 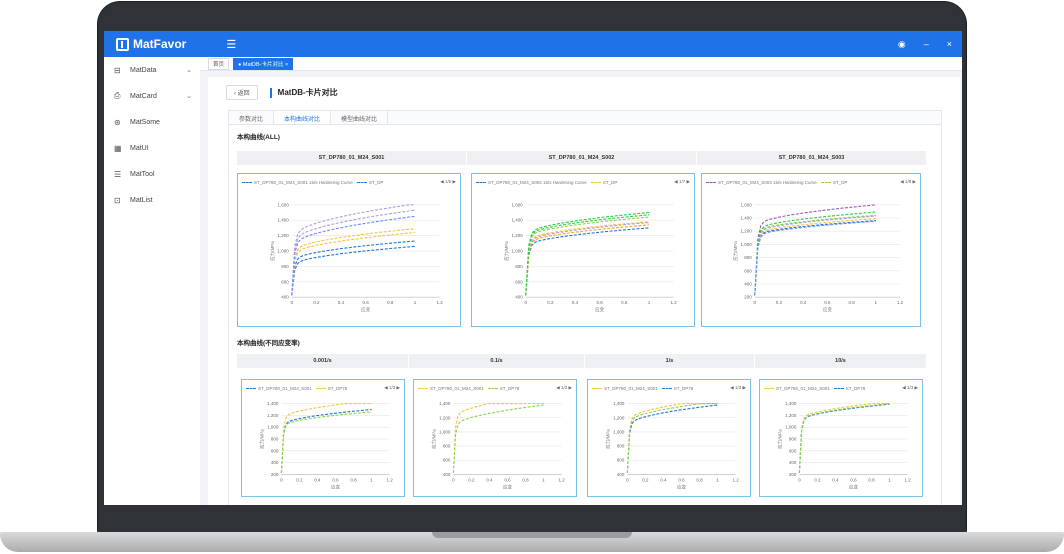 What do you see at coordinates (231, 44) in the screenshot?
I see `menu-toggle-icon: ☰` at bounding box center [231, 44].